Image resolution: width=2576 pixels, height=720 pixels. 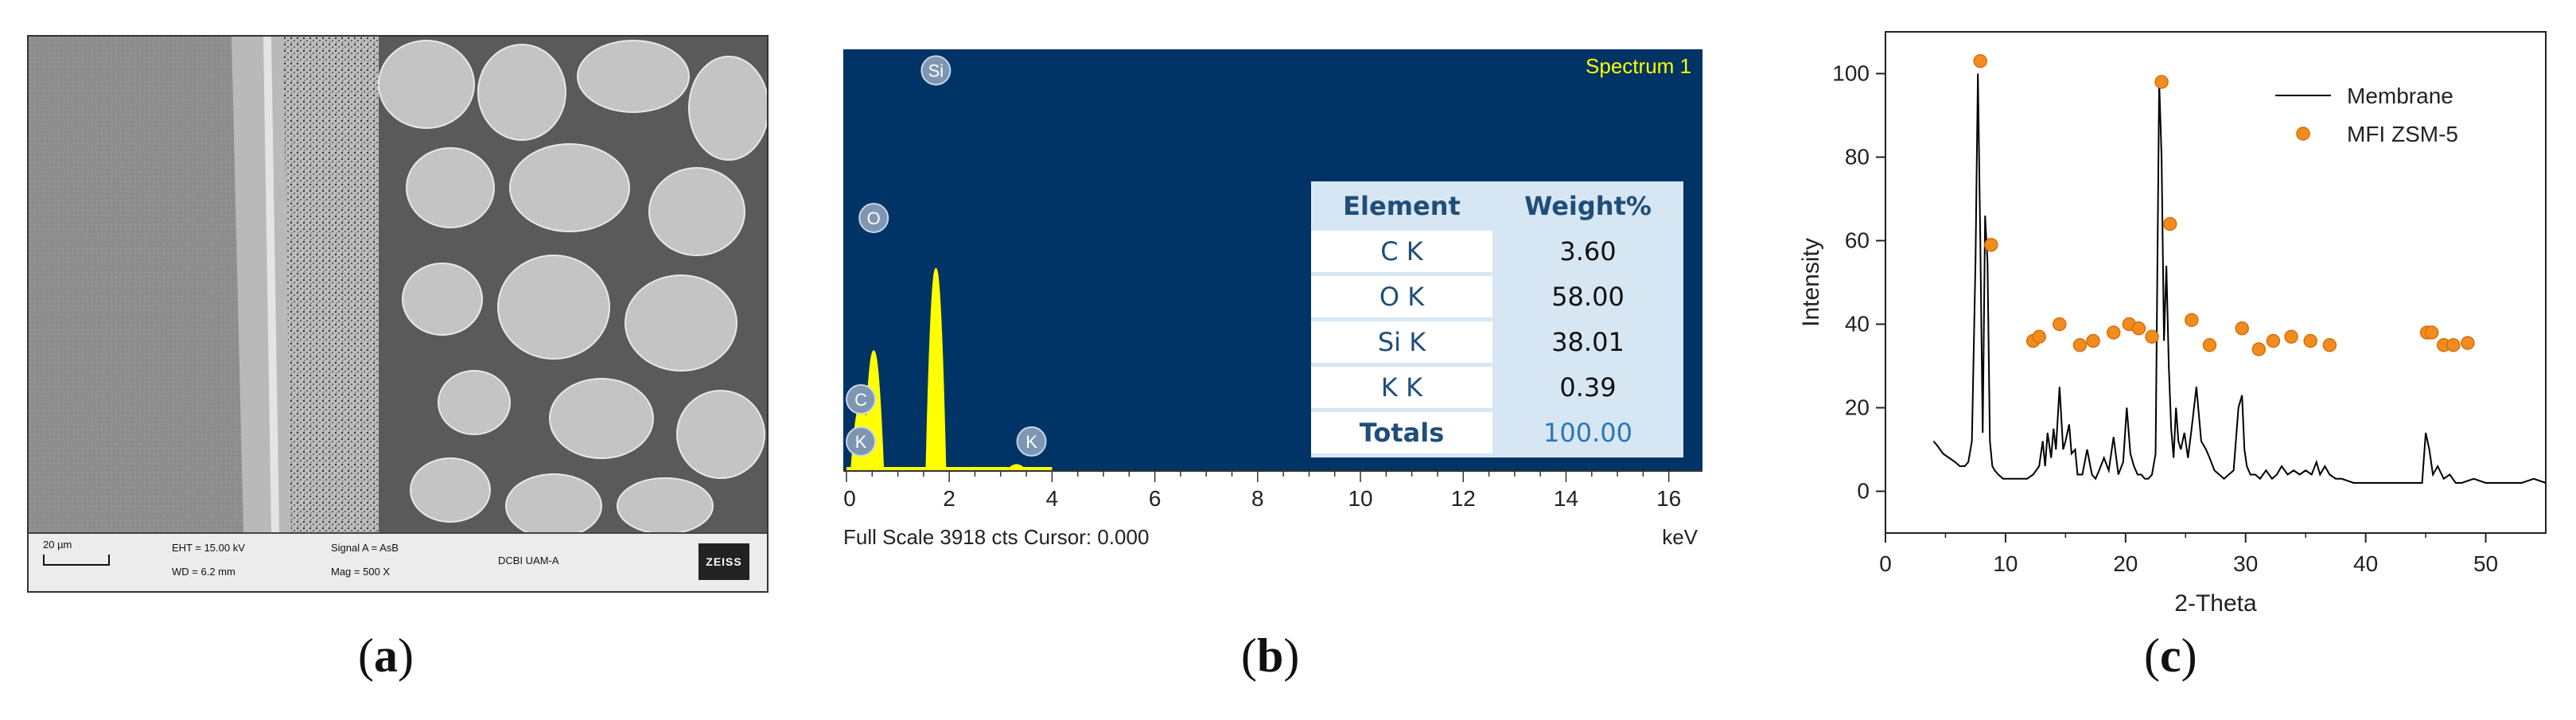 What do you see at coordinates (1858, 324) in the screenshot?
I see `xrd-y-tick-label: 40` at bounding box center [1858, 324].